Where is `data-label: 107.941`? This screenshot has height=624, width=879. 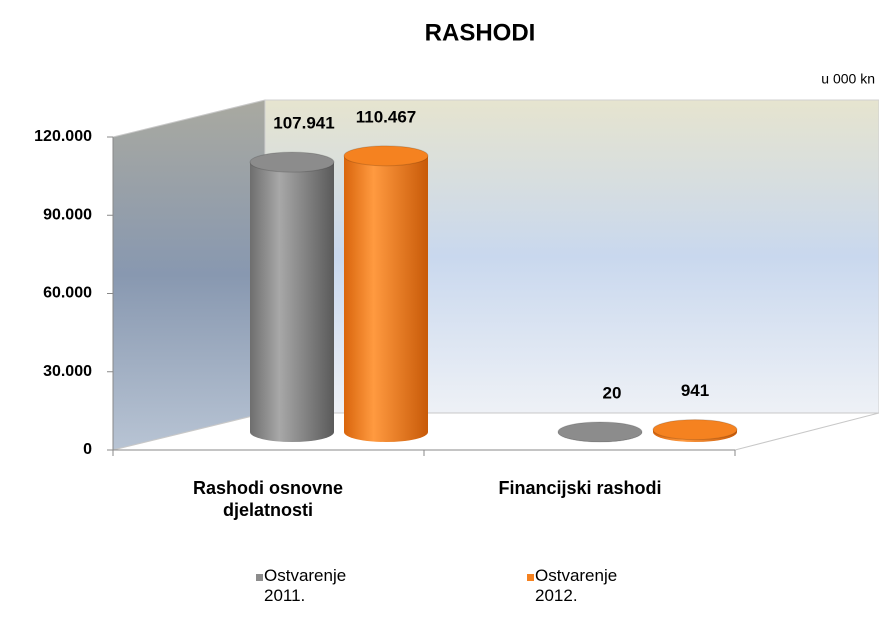
data-label: 107.941 is located at coordinates (303, 123).